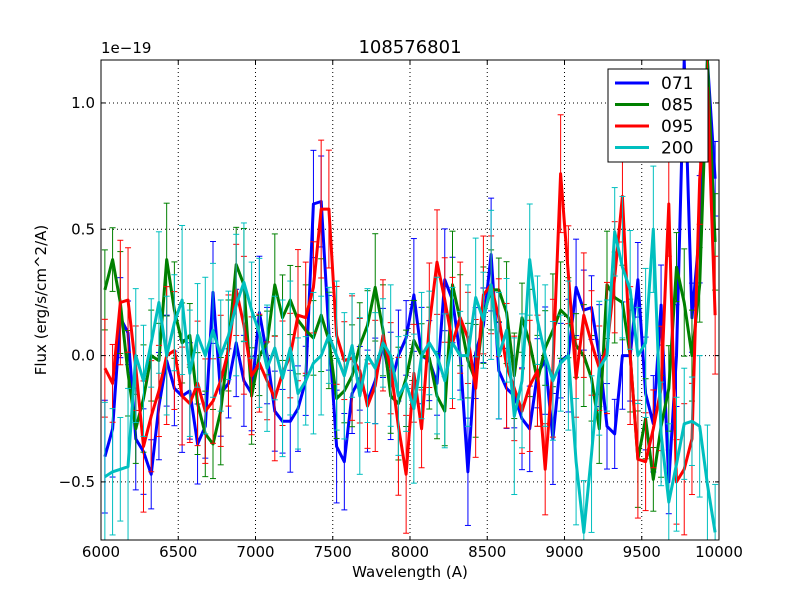  Describe the element at coordinates (719, 552) in the screenshot. I see `x-tick-label: 10000` at that location.